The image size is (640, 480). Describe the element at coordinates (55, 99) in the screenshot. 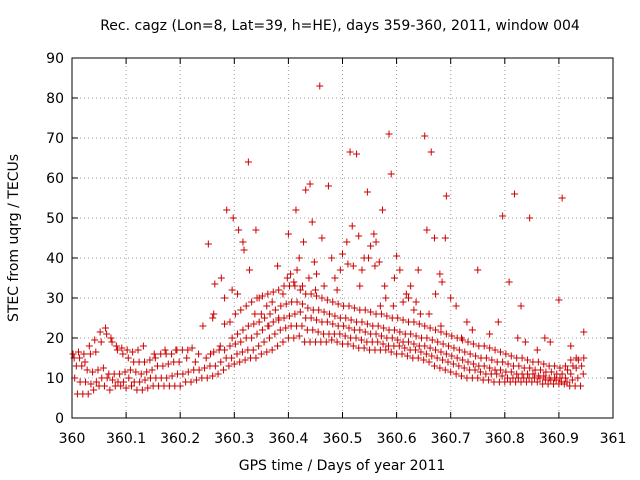

I see `y-tick-label: 80` at that location.